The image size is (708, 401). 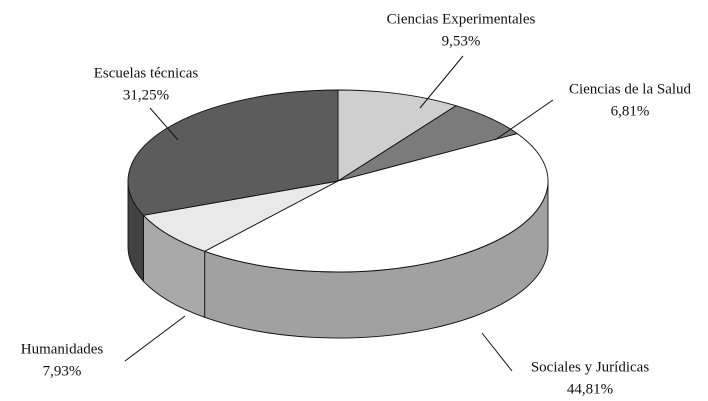 What do you see at coordinates (62, 349) in the screenshot?
I see `slice-label: Humanidades` at bounding box center [62, 349].